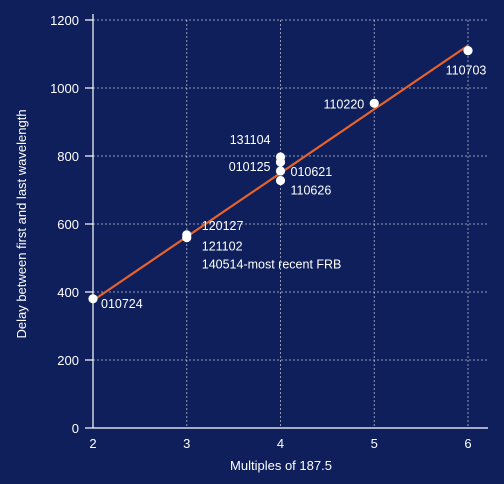  What do you see at coordinates (186, 443) in the screenshot?
I see `x-tick-label: 3` at bounding box center [186, 443].